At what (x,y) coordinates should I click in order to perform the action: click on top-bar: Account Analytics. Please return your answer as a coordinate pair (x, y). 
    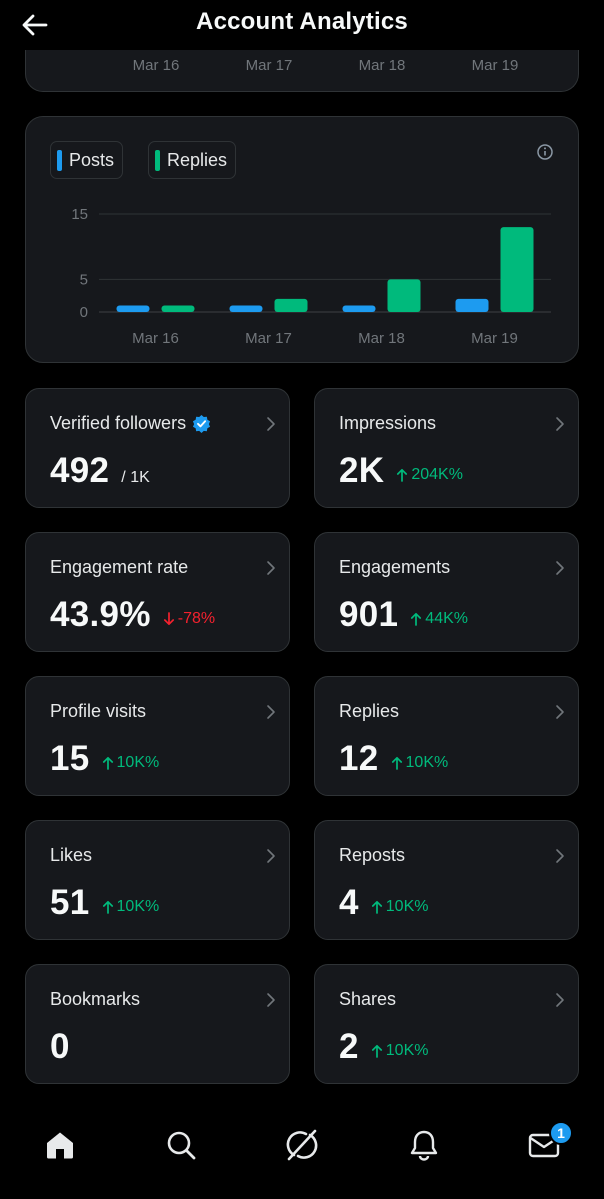
    Looking at the image, I should click on (302, 25).